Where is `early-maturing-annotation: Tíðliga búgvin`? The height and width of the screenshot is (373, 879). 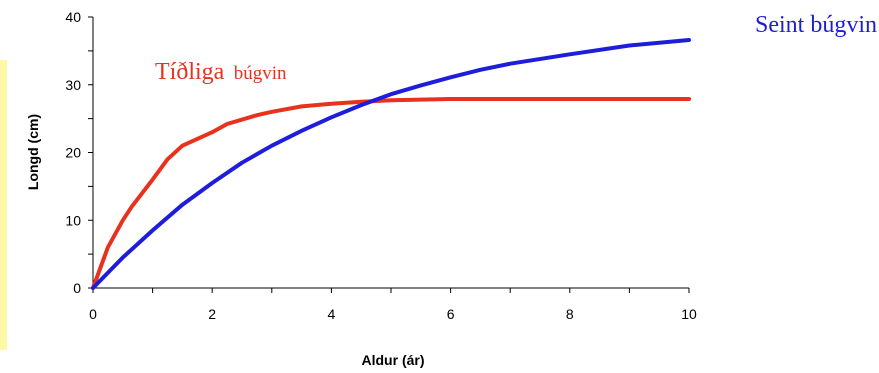
early-maturing-annotation: Tíðliga búgvin is located at coordinates (221, 72).